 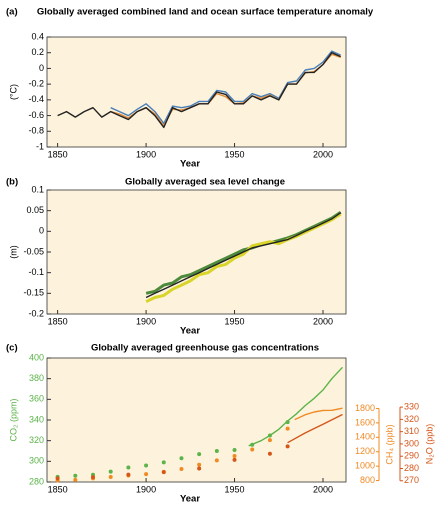 I want to click on y2-tick-label: 1000, so click(x=365, y=466).